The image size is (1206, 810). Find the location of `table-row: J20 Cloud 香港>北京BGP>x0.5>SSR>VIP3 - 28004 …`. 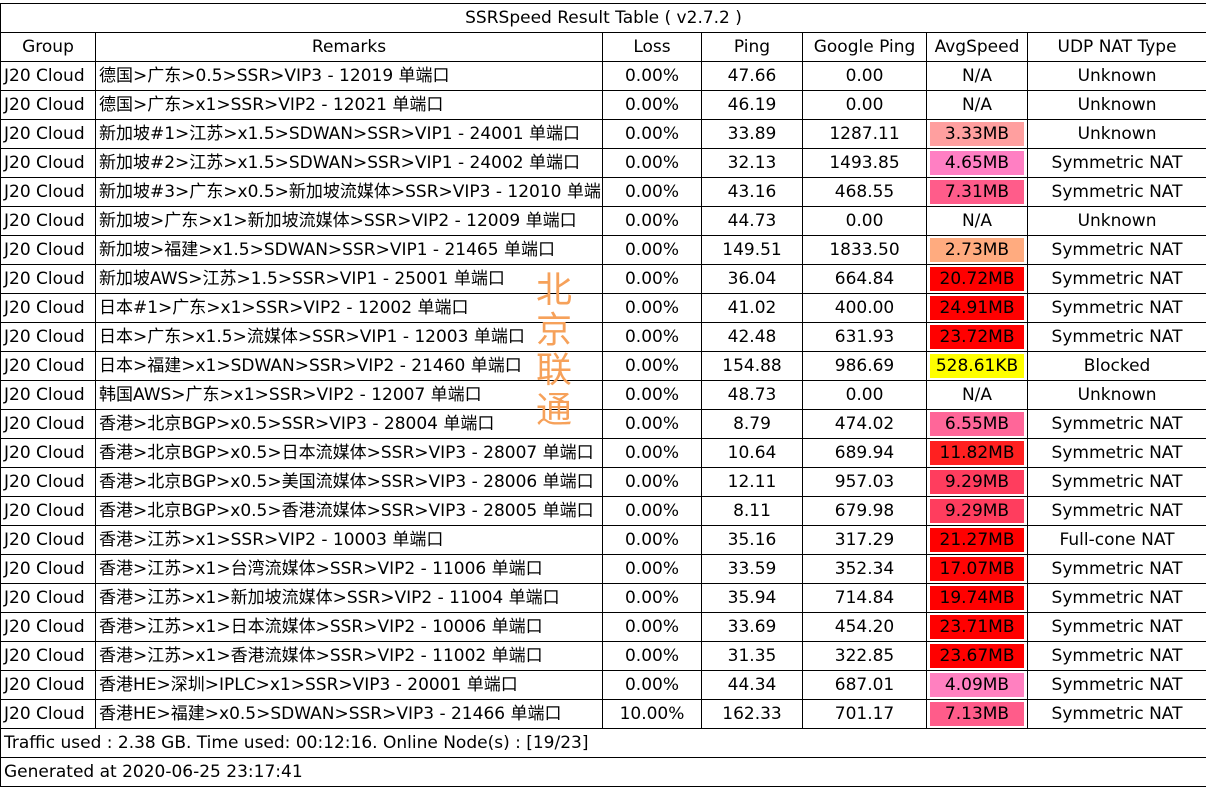

table-row: J20 Cloud 香港>北京BGP>x0.5>SSR>VIP3 - 28004 … is located at coordinates (603, 424).